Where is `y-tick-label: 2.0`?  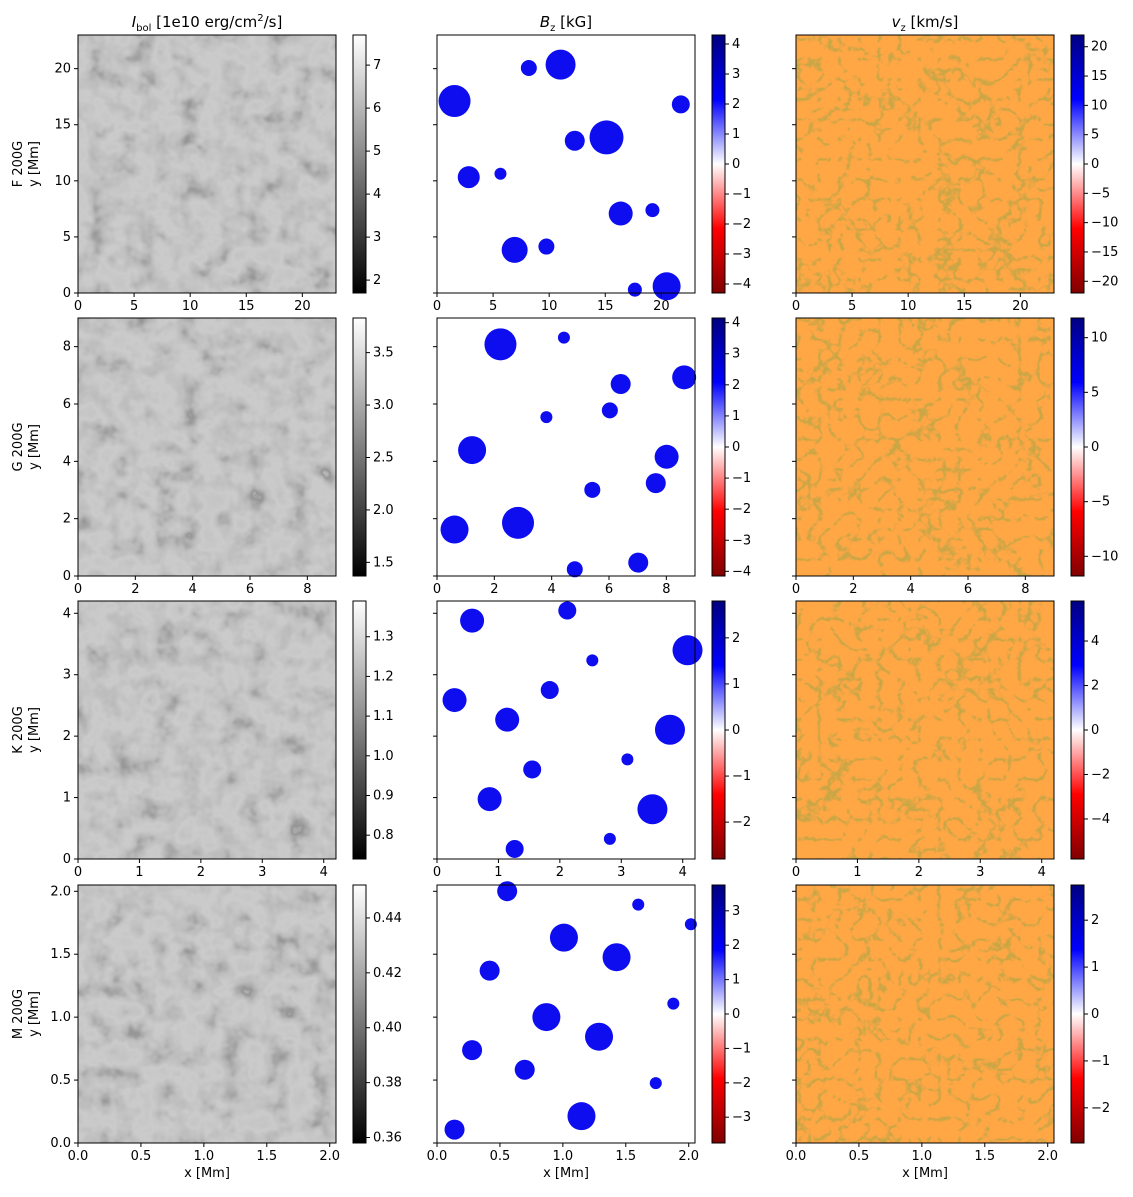 y-tick-label: 2.0 is located at coordinates (60, 891).